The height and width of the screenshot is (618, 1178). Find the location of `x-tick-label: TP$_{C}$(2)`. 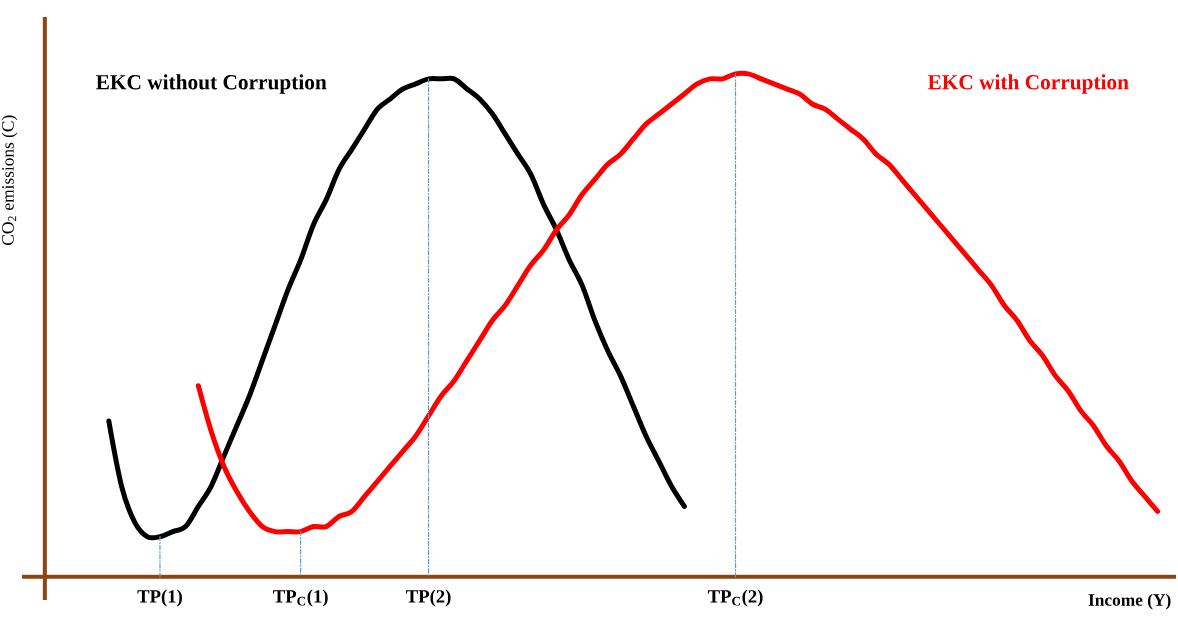

x-tick-label: TP$_{C}$(2) is located at coordinates (735, 598).